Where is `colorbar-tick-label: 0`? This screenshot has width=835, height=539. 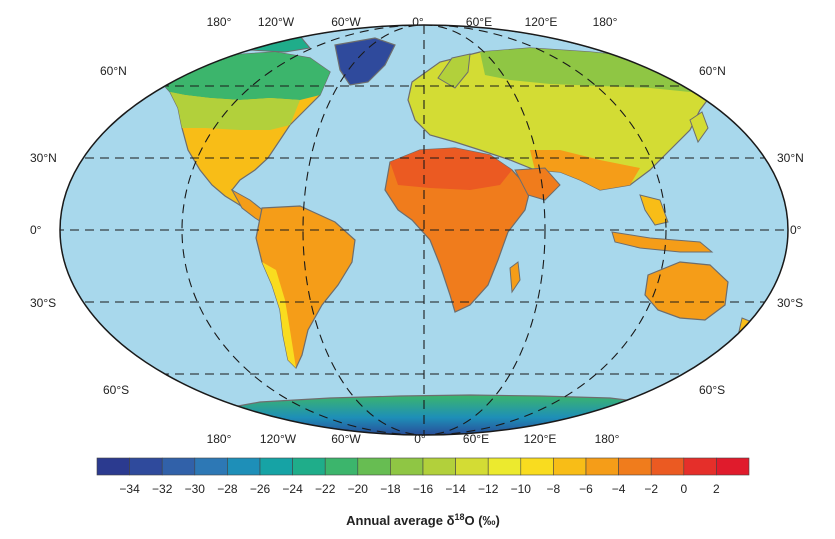
colorbar-tick-label: 0 is located at coordinates (683, 489).